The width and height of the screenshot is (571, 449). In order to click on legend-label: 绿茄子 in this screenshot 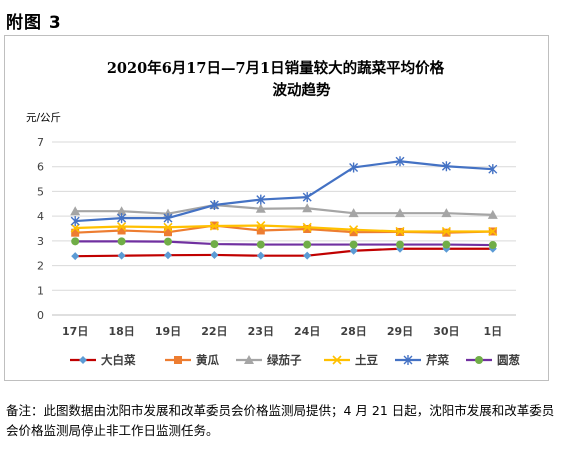, I will do `click(284, 360)`.